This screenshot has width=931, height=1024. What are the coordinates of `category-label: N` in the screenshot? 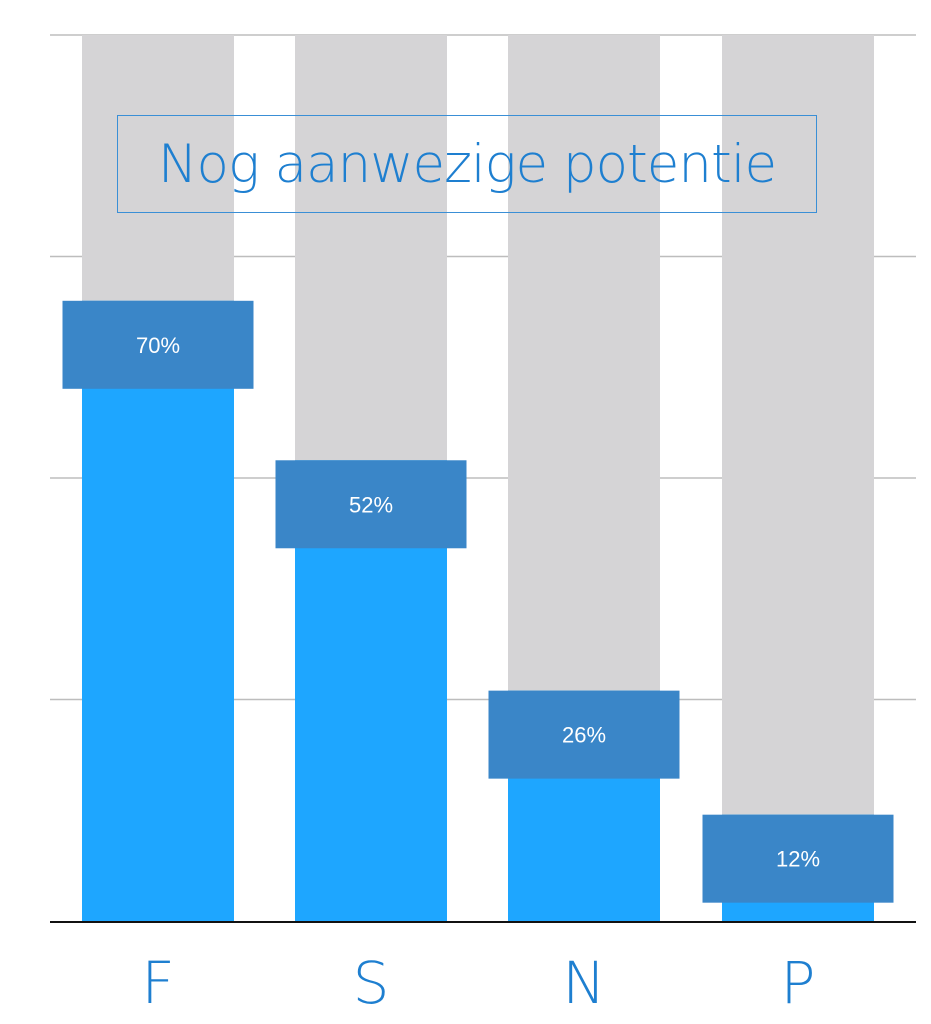 It's located at (583, 983).